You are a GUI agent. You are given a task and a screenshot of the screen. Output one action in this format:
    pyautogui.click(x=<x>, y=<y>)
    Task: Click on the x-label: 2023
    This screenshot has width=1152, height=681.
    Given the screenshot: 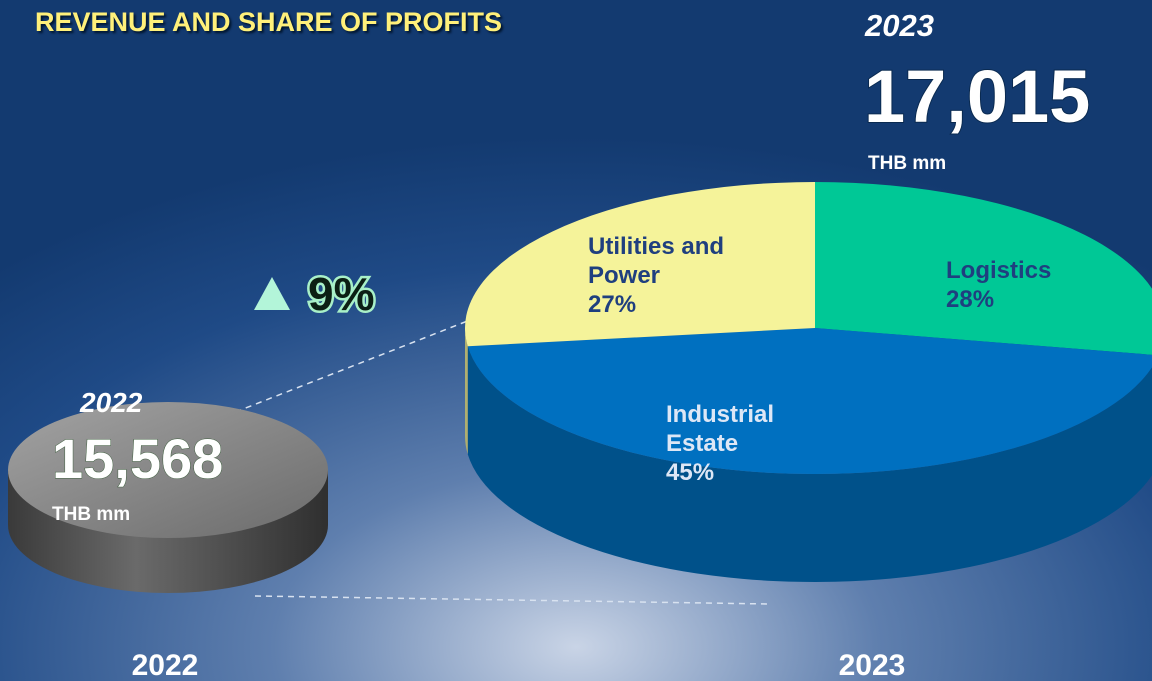 What is the action you would take?
    pyautogui.click(x=872, y=665)
    